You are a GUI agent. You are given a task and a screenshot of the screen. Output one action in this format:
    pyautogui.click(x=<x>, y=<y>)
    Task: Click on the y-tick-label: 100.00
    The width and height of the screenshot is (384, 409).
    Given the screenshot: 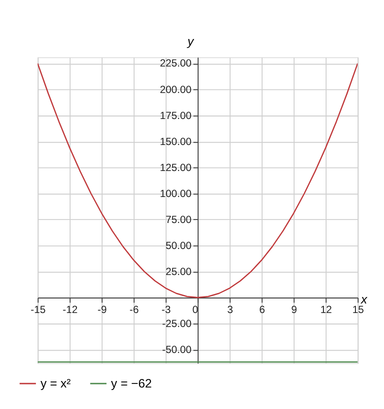 What is the action you would take?
    pyautogui.click(x=176, y=194)
    